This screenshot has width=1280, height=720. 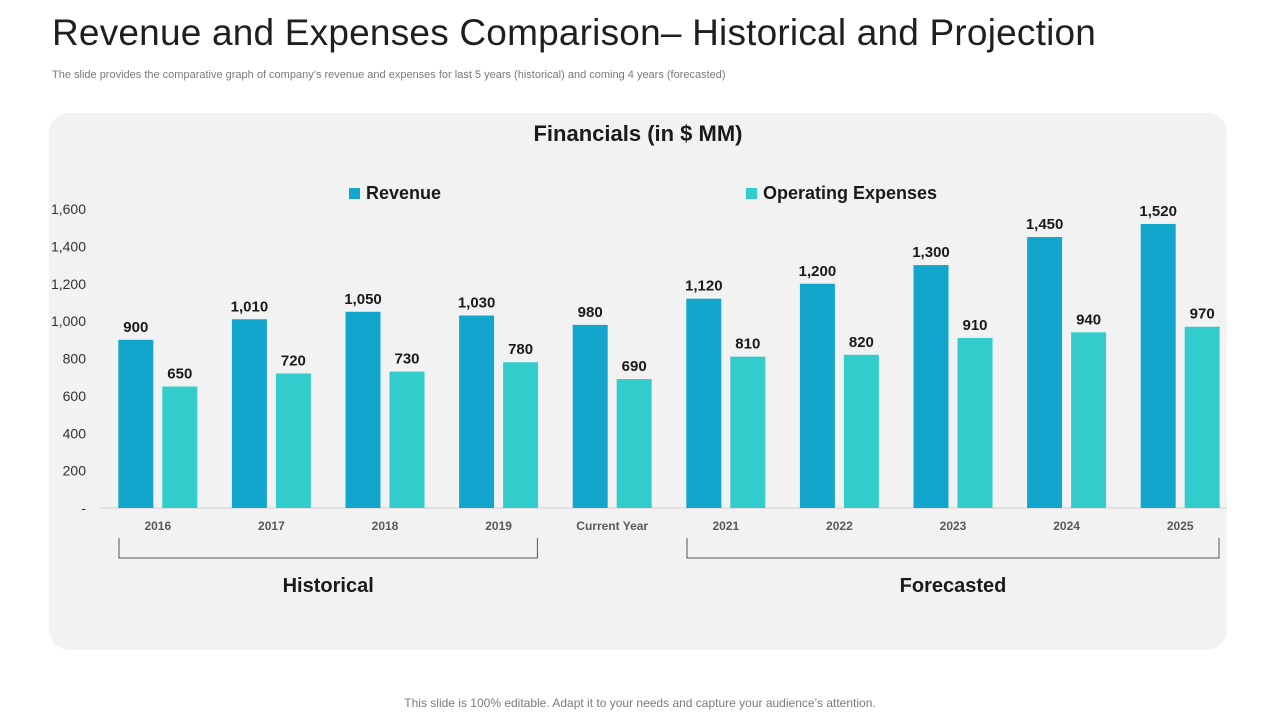 I want to click on chart-title: Financials (in $ MM), so click(x=637, y=133).